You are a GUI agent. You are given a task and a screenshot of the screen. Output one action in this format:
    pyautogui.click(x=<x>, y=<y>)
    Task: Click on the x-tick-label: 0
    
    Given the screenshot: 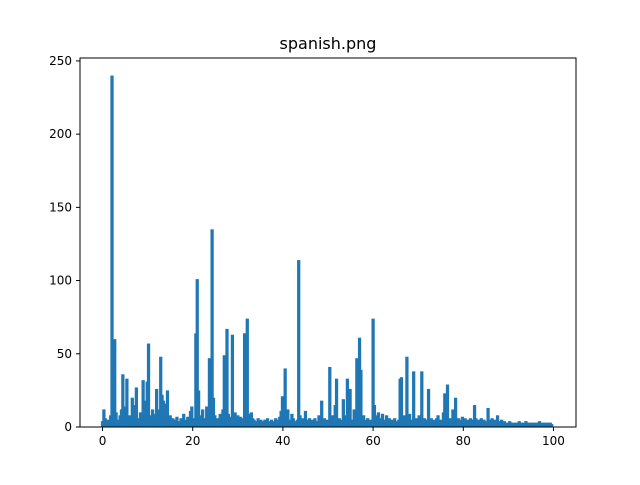 What is the action you would take?
    pyautogui.click(x=103, y=441)
    